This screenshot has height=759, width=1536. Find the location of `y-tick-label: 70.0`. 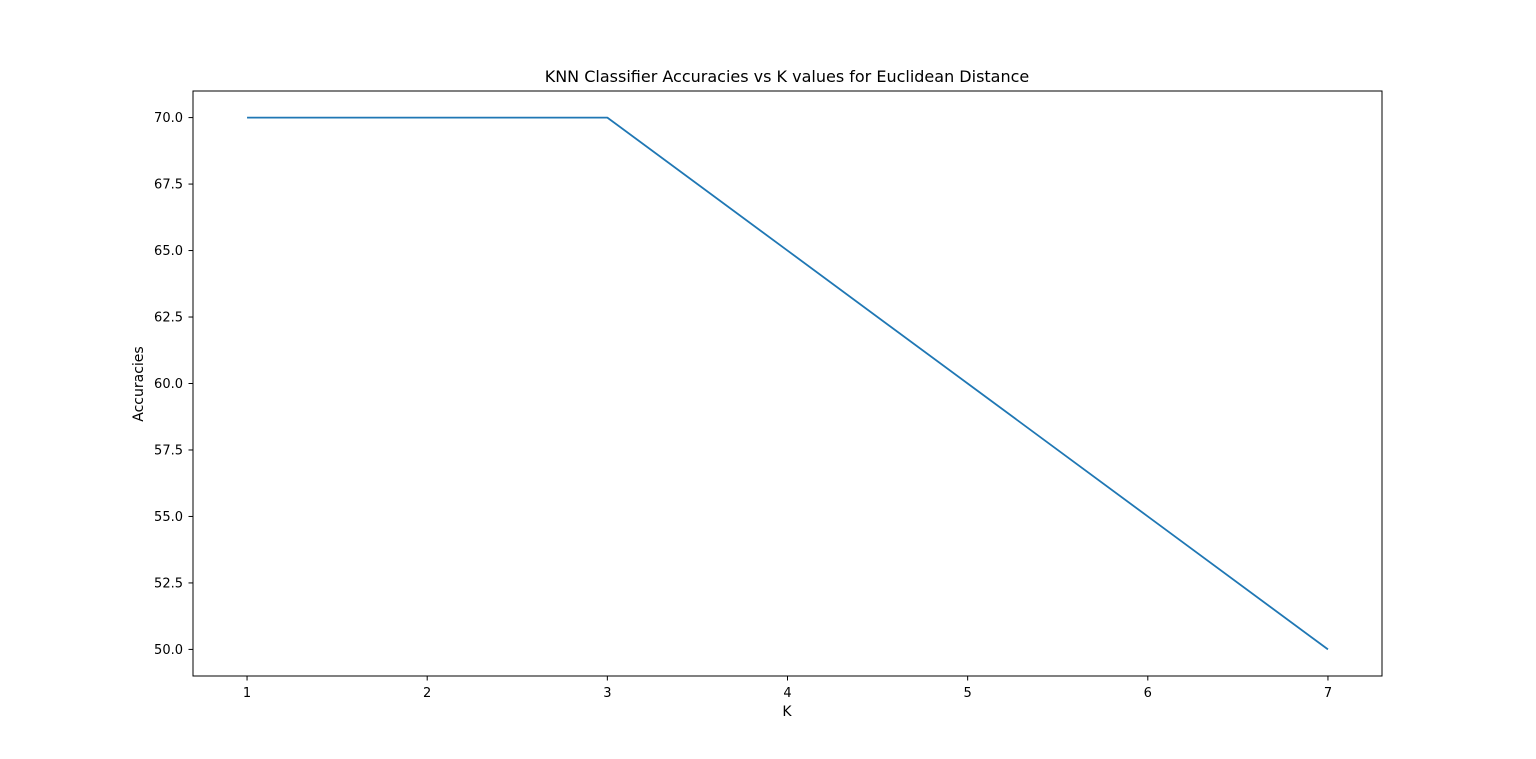

y-tick-label: 70.0 is located at coordinates (168, 118).